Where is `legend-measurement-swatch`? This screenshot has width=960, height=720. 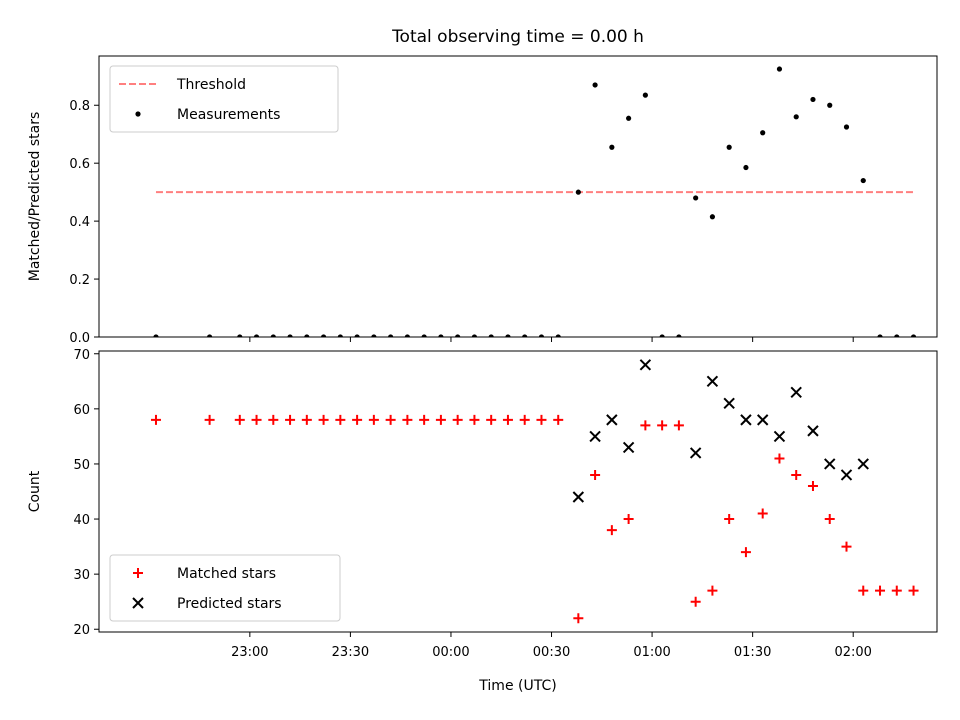
legend-measurement-swatch is located at coordinates (138, 114).